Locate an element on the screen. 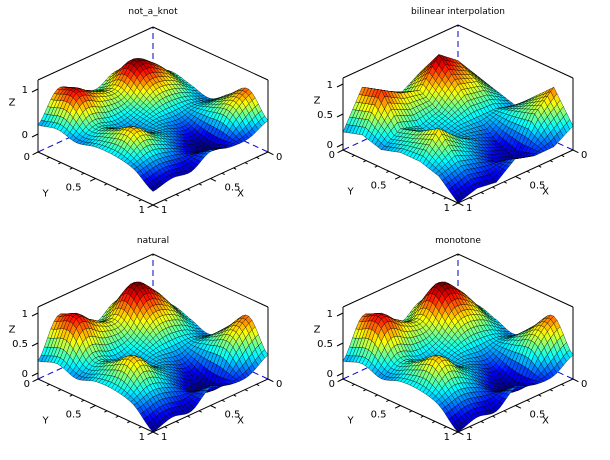 This screenshot has width=610, height=460. subplot-title: bilinear interpolation is located at coordinates (458, 12).